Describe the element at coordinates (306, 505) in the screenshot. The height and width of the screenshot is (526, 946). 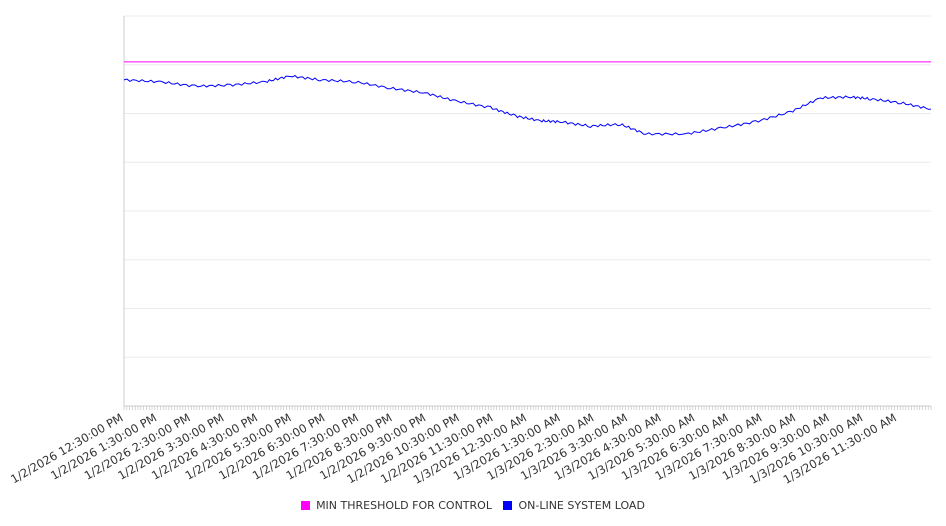
I see `legend-swatch-threshold` at that location.